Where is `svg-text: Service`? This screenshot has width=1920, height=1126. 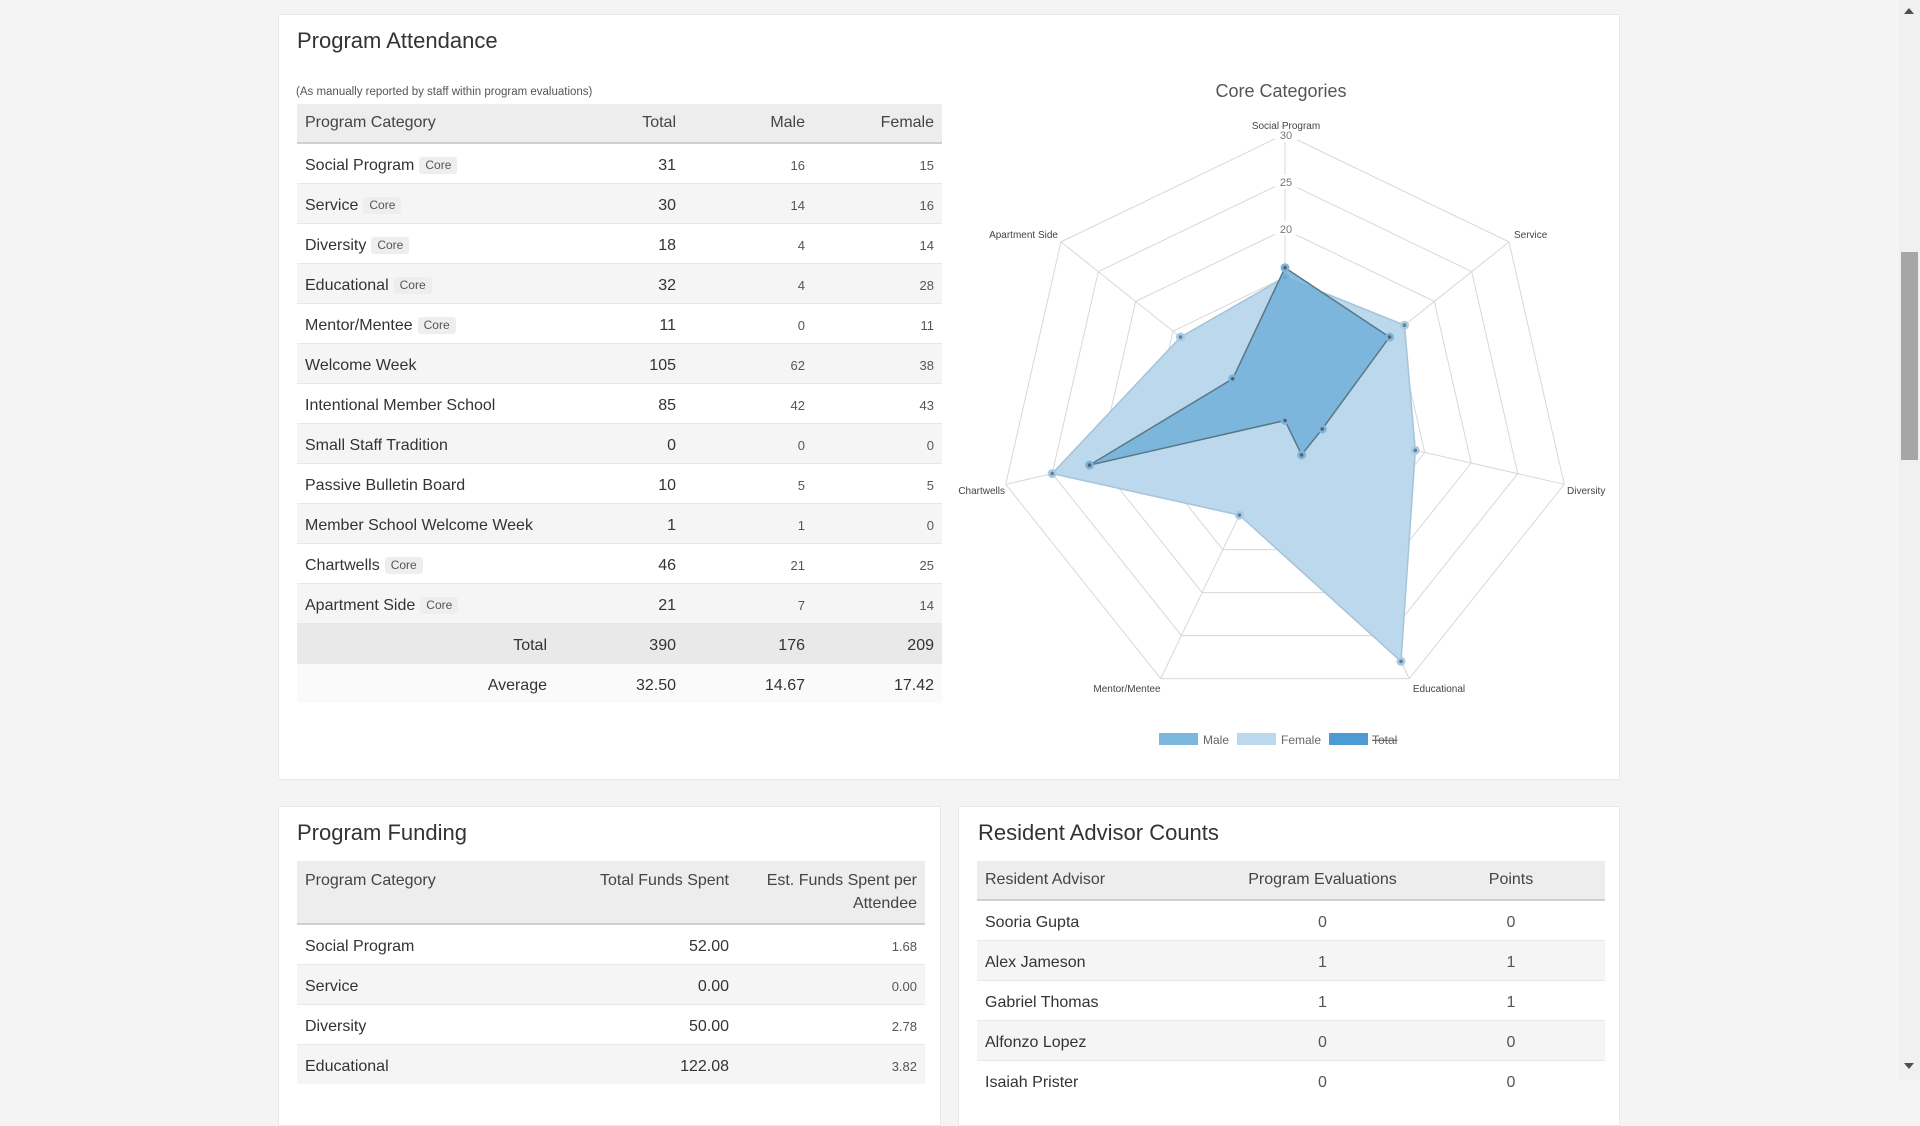
svg-text: Service is located at coordinates (1531, 235).